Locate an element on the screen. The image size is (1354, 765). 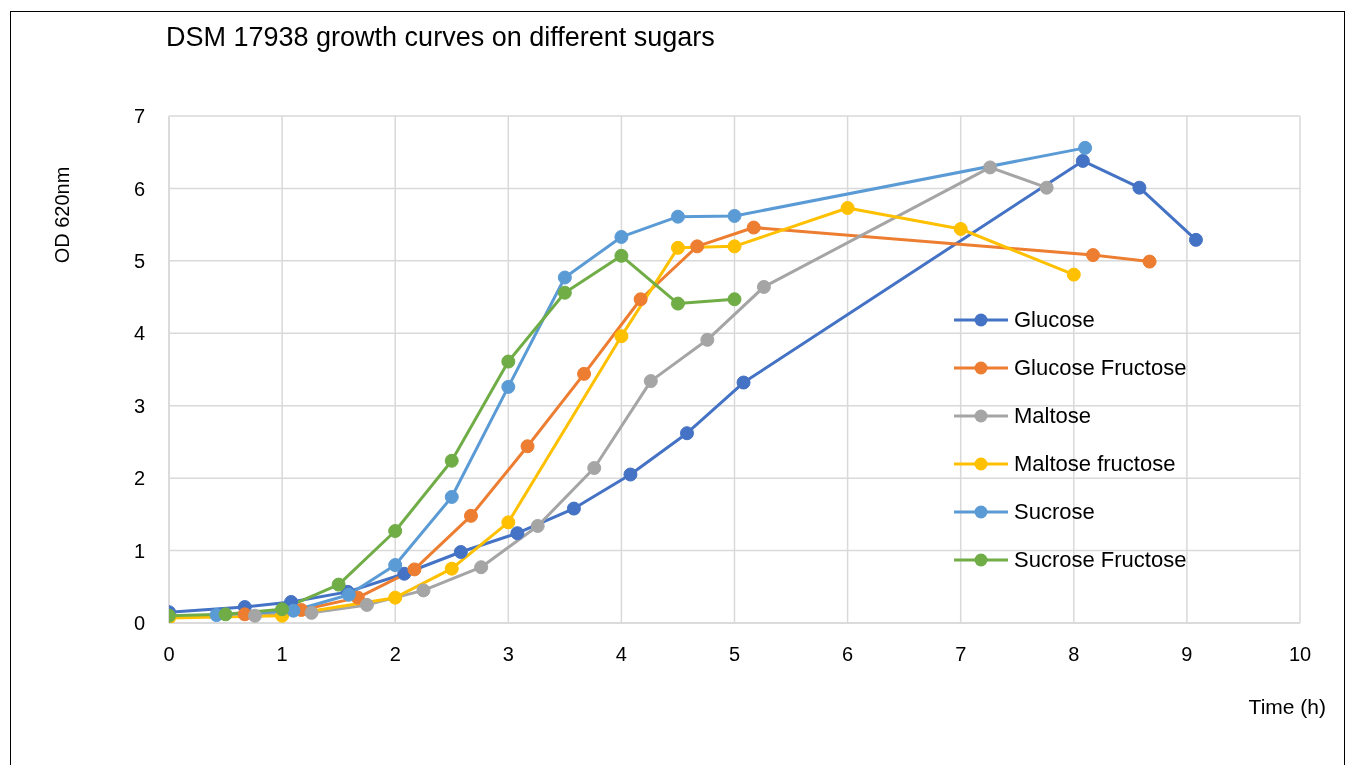
y-tick-label: 4 is located at coordinates (139, 333).